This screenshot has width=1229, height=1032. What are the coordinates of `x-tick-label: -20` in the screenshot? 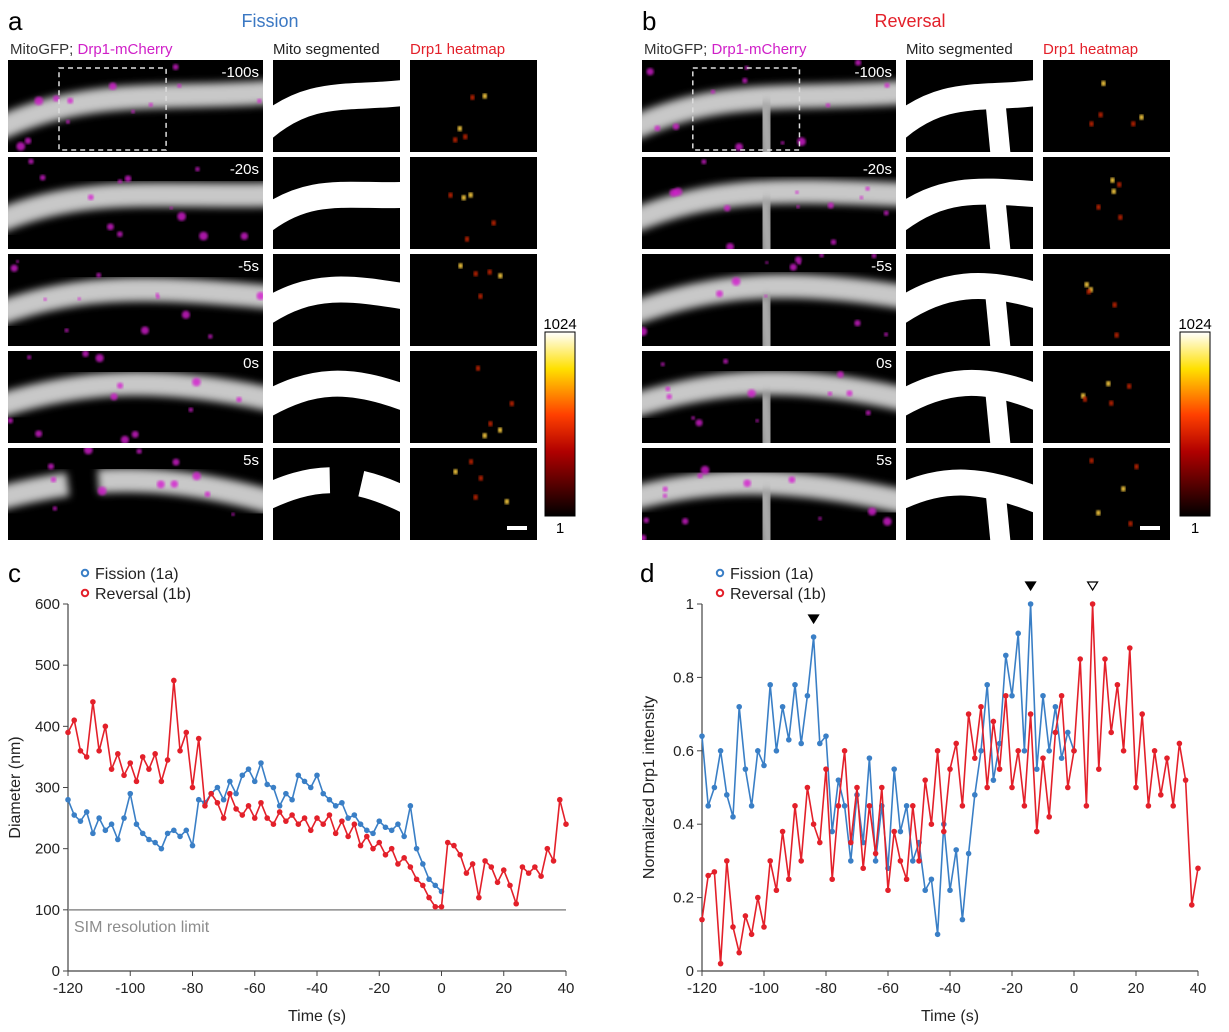 It's located at (1012, 988).